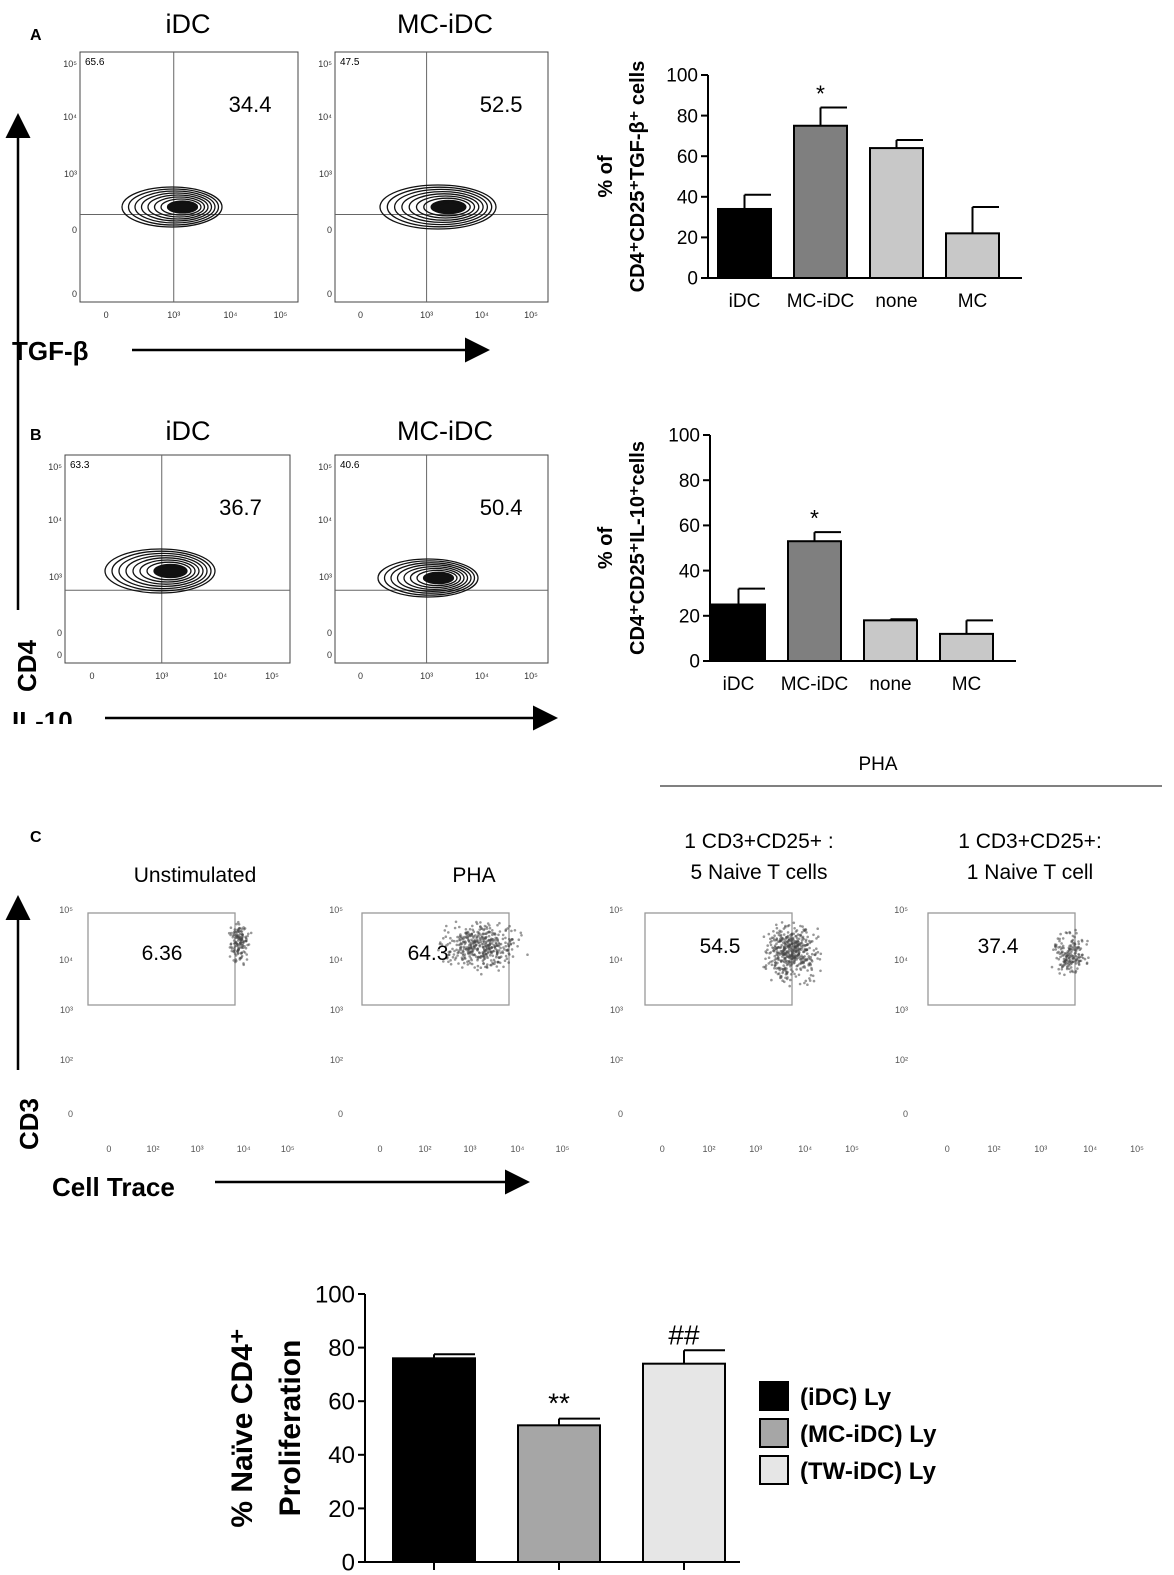 Image resolution: width=1174 pixels, height=1575 pixels. I want to click on x-tick-label: 10³, so click(755, 1149).